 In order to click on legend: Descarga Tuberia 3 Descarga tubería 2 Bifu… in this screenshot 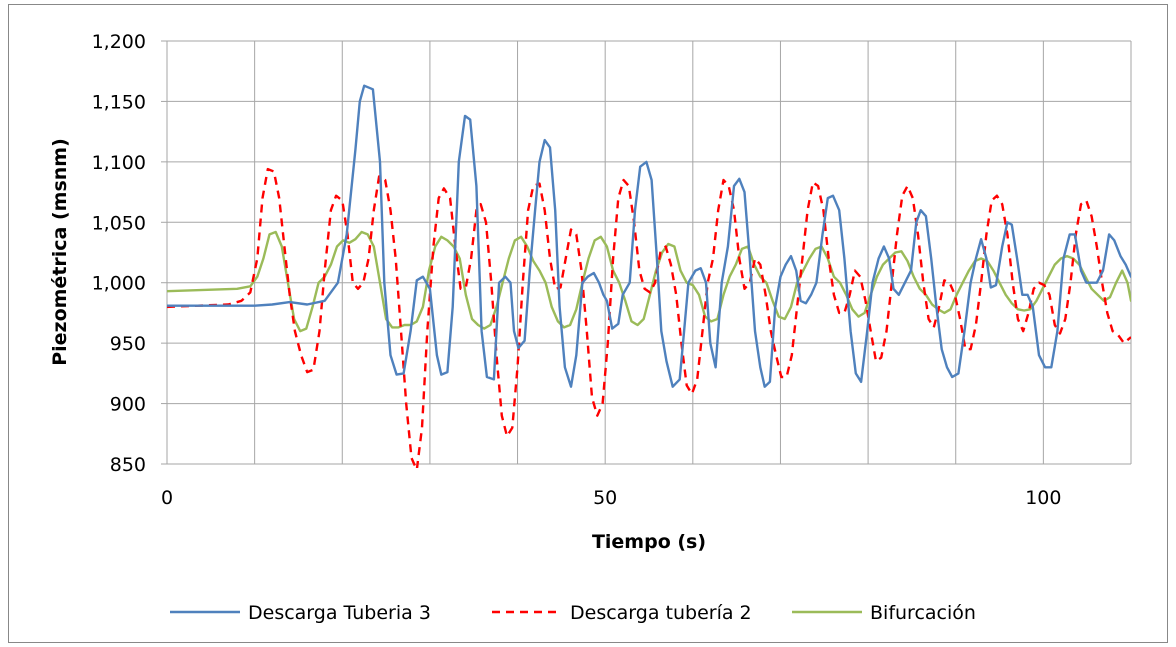, I will do `click(573, 613)`.